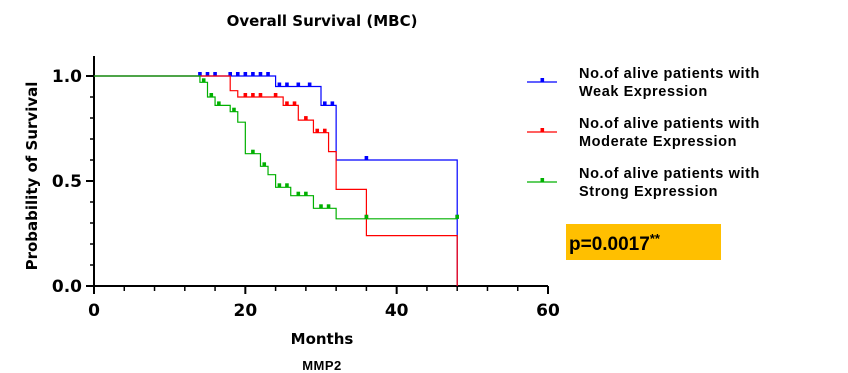 This screenshot has height=373, width=848. What do you see at coordinates (322, 21) in the screenshot?
I see `chart-title: Overall Survival (MBC)` at bounding box center [322, 21].